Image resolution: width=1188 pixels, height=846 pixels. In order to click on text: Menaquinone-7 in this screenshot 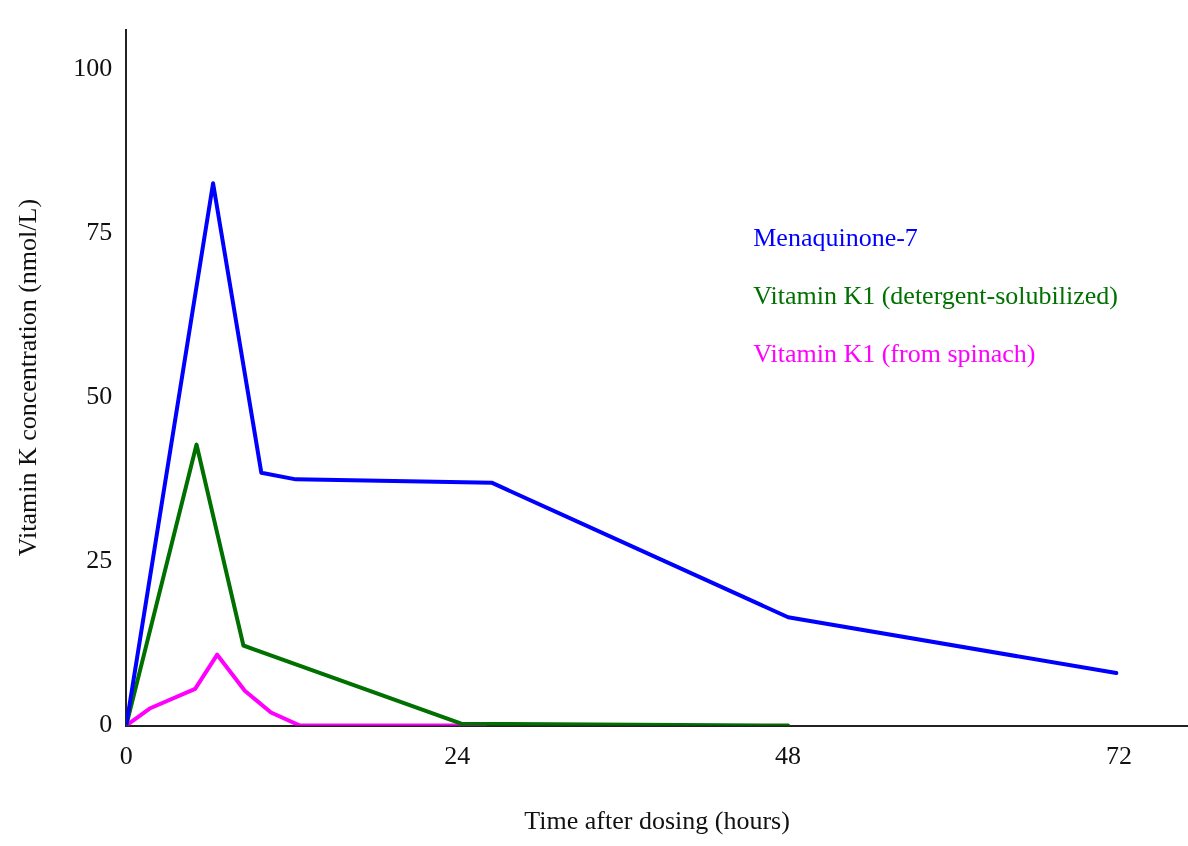, I will do `click(835, 238)`.